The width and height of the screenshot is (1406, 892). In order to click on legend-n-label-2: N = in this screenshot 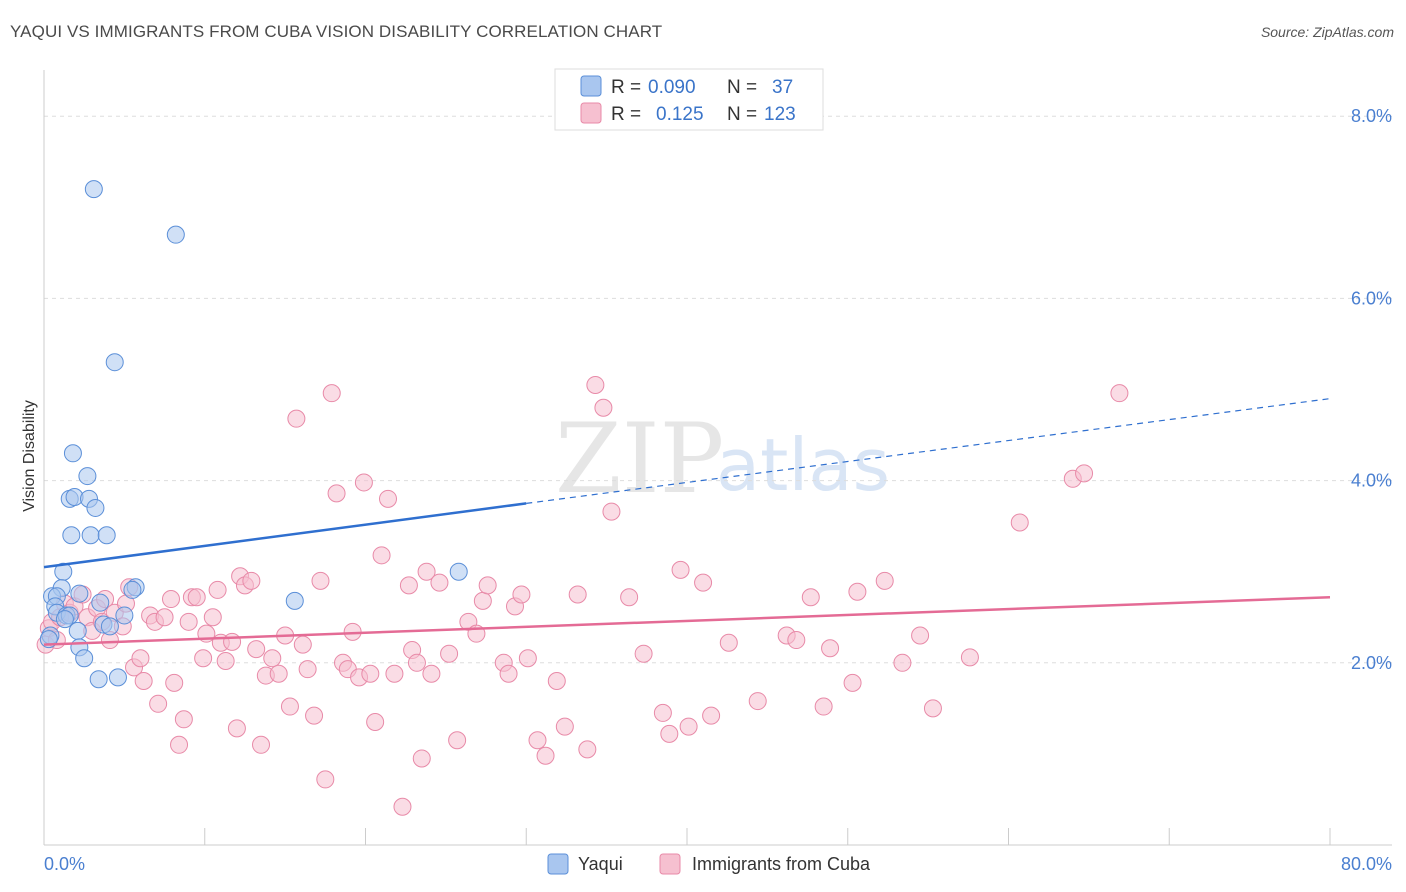, I will do `click(742, 114)`.